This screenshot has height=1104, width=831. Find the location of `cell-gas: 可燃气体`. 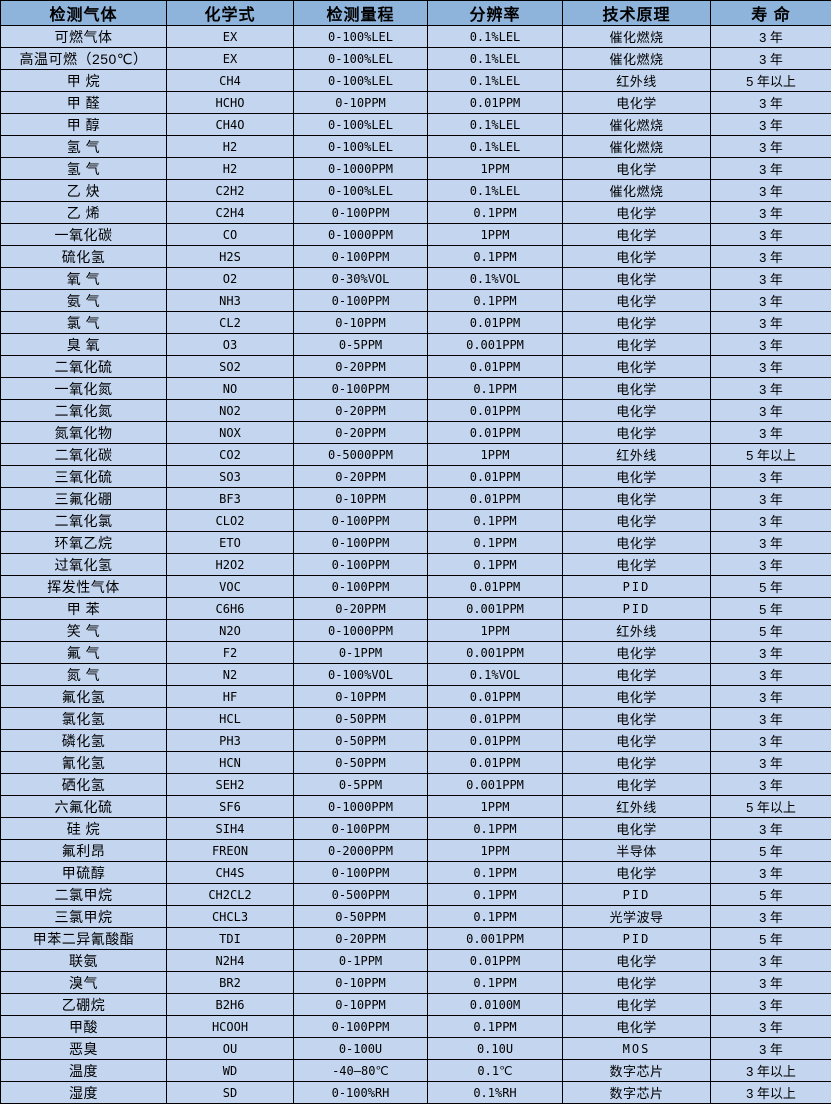

cell-gas: 可燃气体 is located at coordinates (84, 37).